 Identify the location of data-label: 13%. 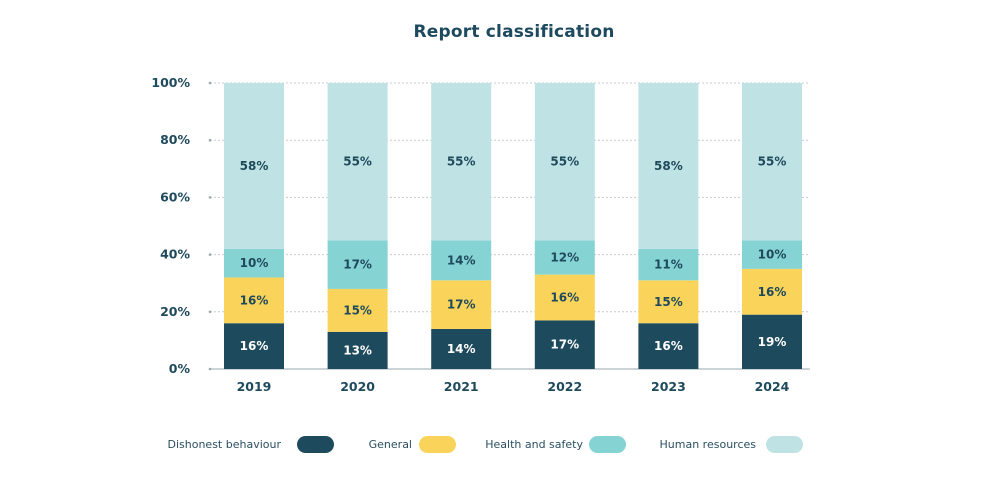
(357, 350).